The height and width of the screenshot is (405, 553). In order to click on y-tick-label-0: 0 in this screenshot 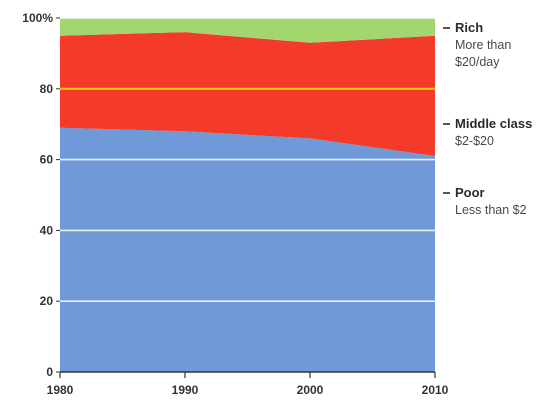, I will do `click(49, 372)`.